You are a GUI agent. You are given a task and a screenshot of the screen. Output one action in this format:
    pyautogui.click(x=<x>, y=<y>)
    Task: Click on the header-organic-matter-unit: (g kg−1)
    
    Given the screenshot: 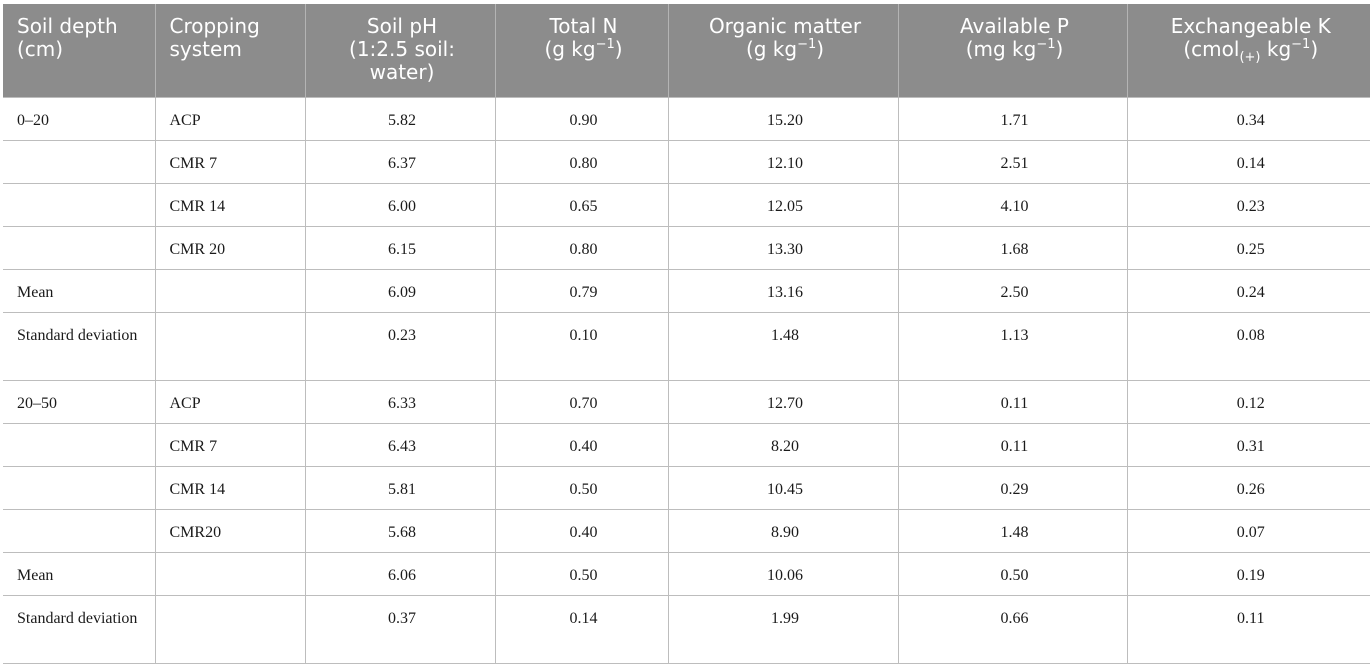 What is the action you would take?
    pyautogui.click(x=785, y=49)
    